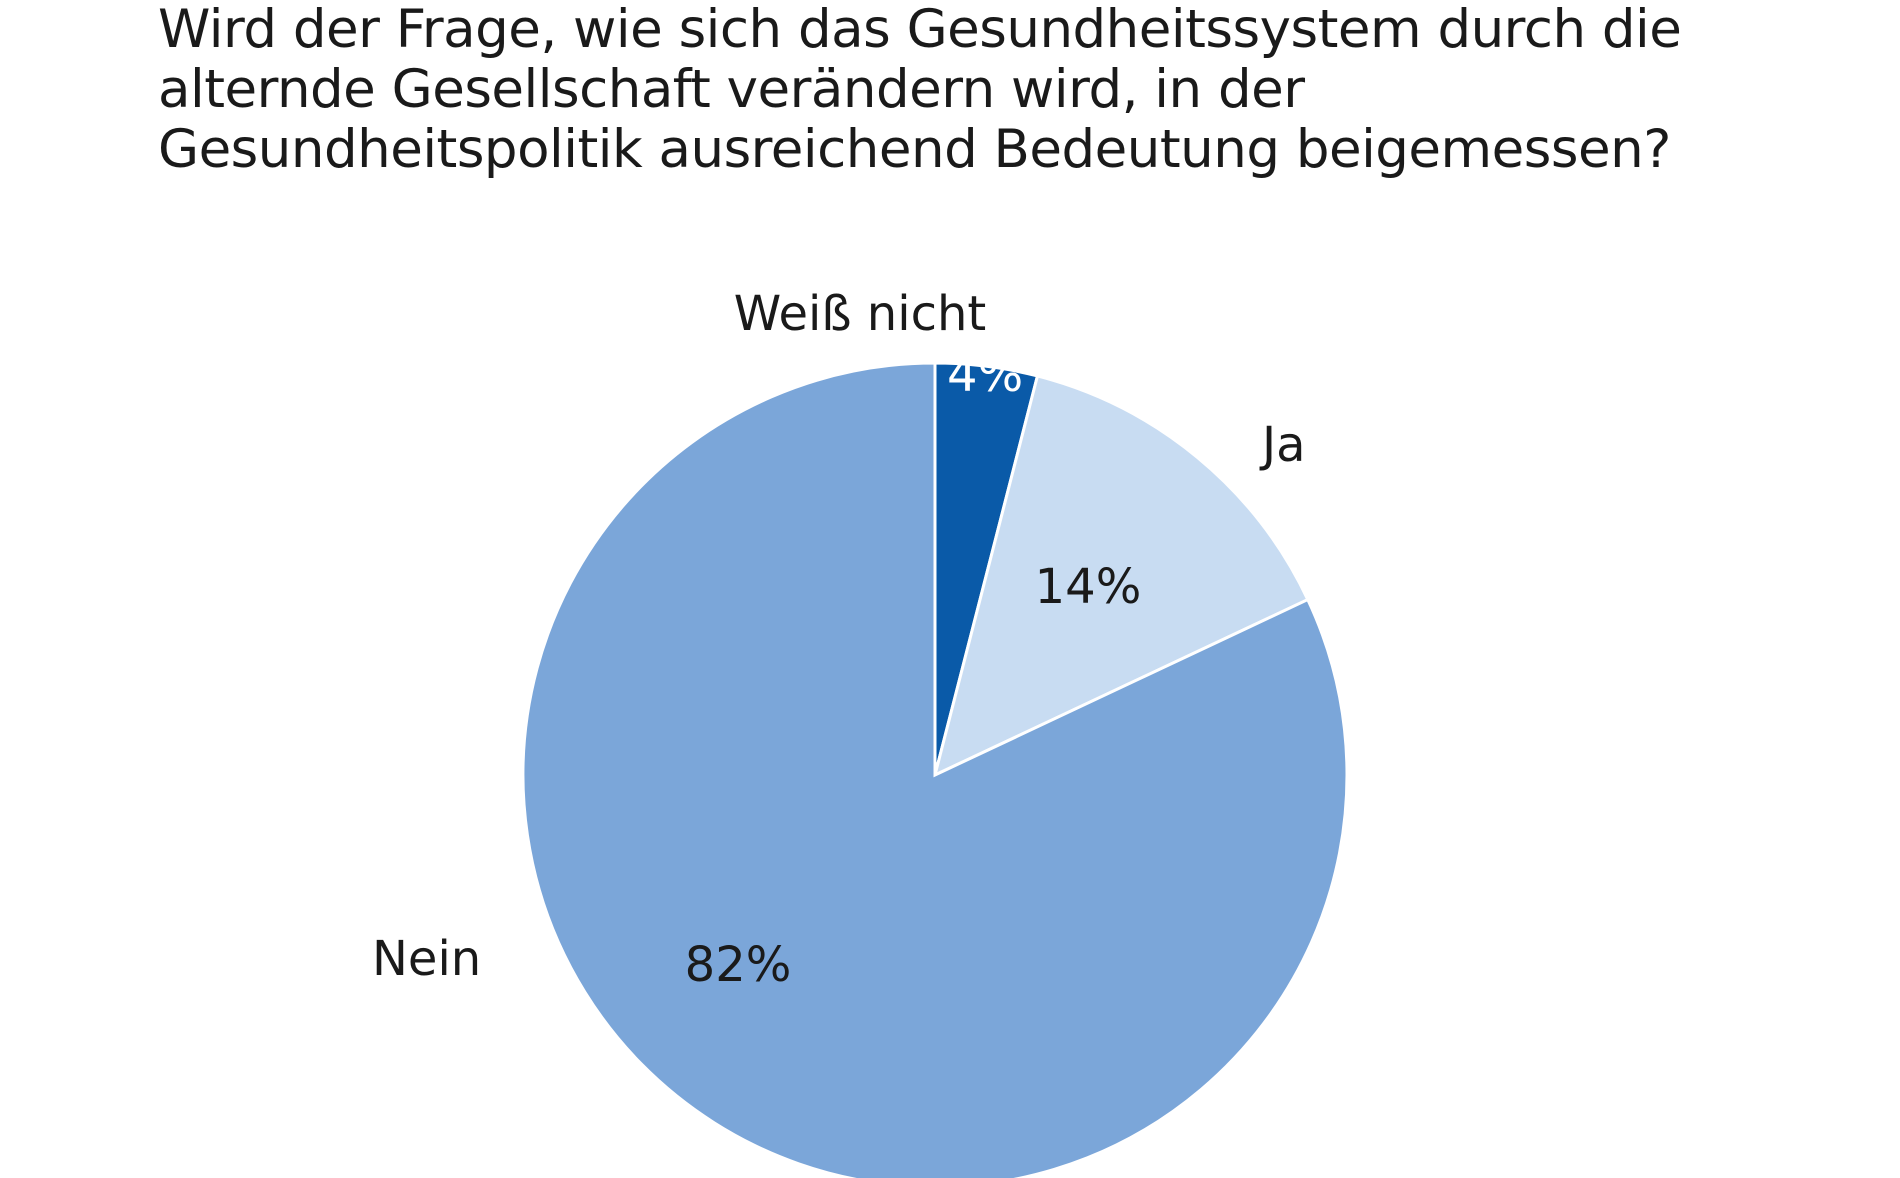 Image resolution: width=1900 pixels, height=1178 pixels. I want to click on pie-slice-ja, so click(1121, 576).